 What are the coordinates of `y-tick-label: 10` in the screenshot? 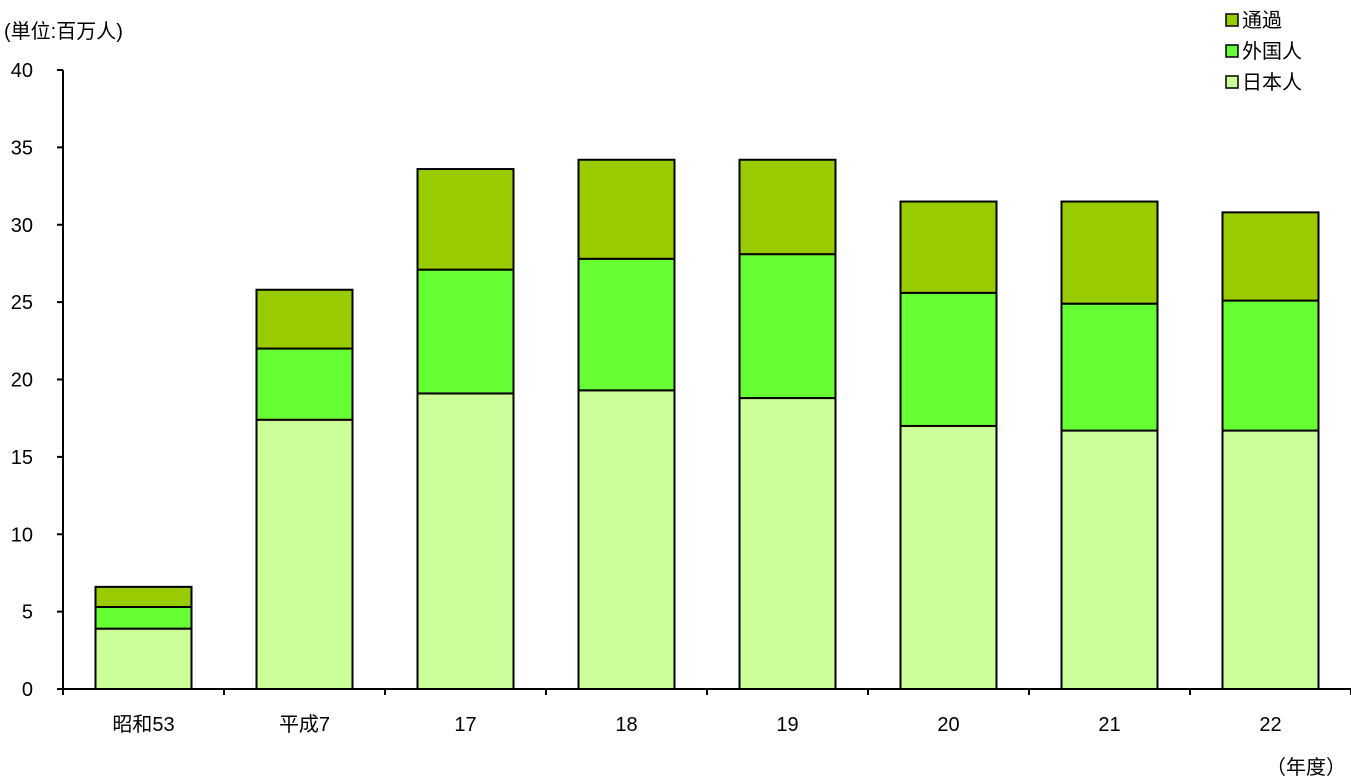 It's located at (22, 535).